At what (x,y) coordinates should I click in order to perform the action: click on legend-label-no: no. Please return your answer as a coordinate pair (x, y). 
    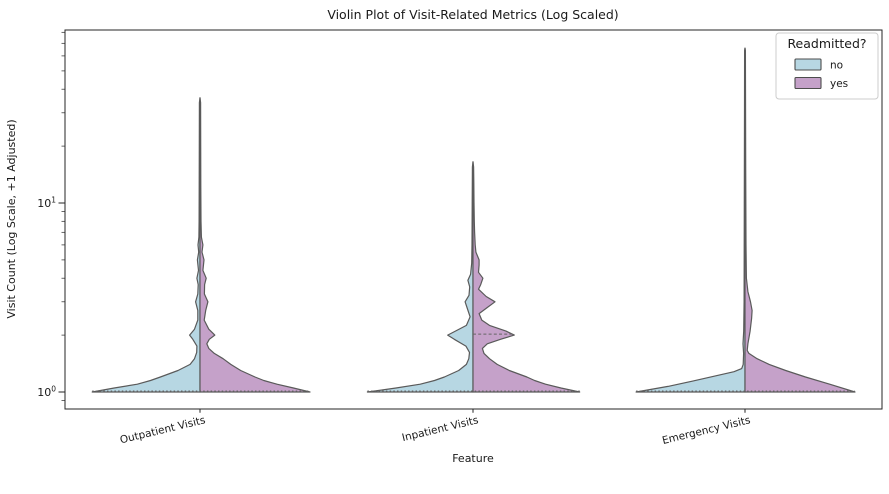
    Looking at the image, I should click on (836, 66).